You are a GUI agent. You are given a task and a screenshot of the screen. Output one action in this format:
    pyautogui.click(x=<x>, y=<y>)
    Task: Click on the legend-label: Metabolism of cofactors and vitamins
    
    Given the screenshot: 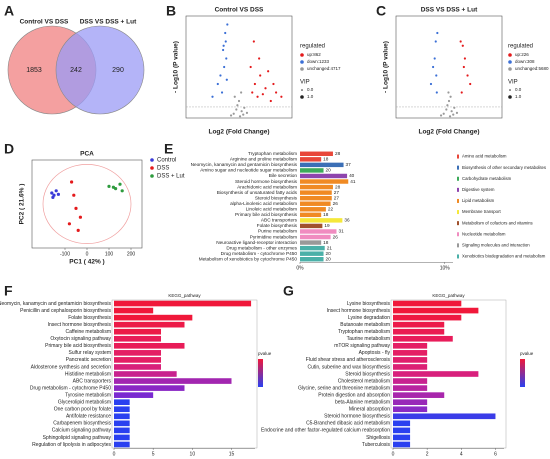 What is the action you would take?
    pyautogui.click(x=497, y=222)
    